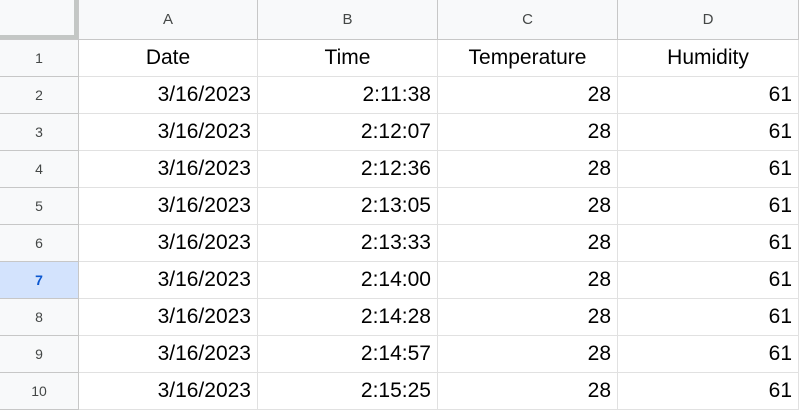 The width and height of the screenshot is (799, 416). Describe the element at coordinates (39, 95) in the screenshot. I see `row-header: 2` at that location.